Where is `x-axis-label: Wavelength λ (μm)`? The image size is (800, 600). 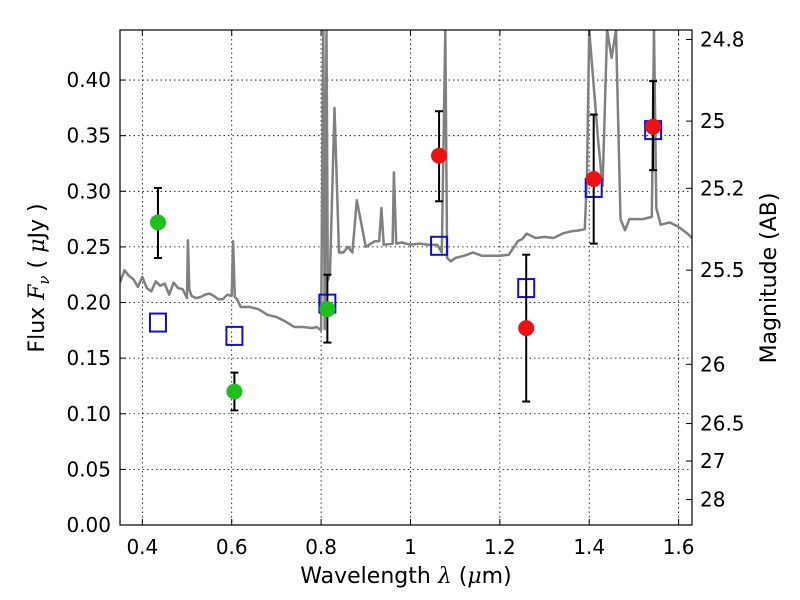
x-axis-label: Wavelength λ (μm) is located at coordinates (405, 576).